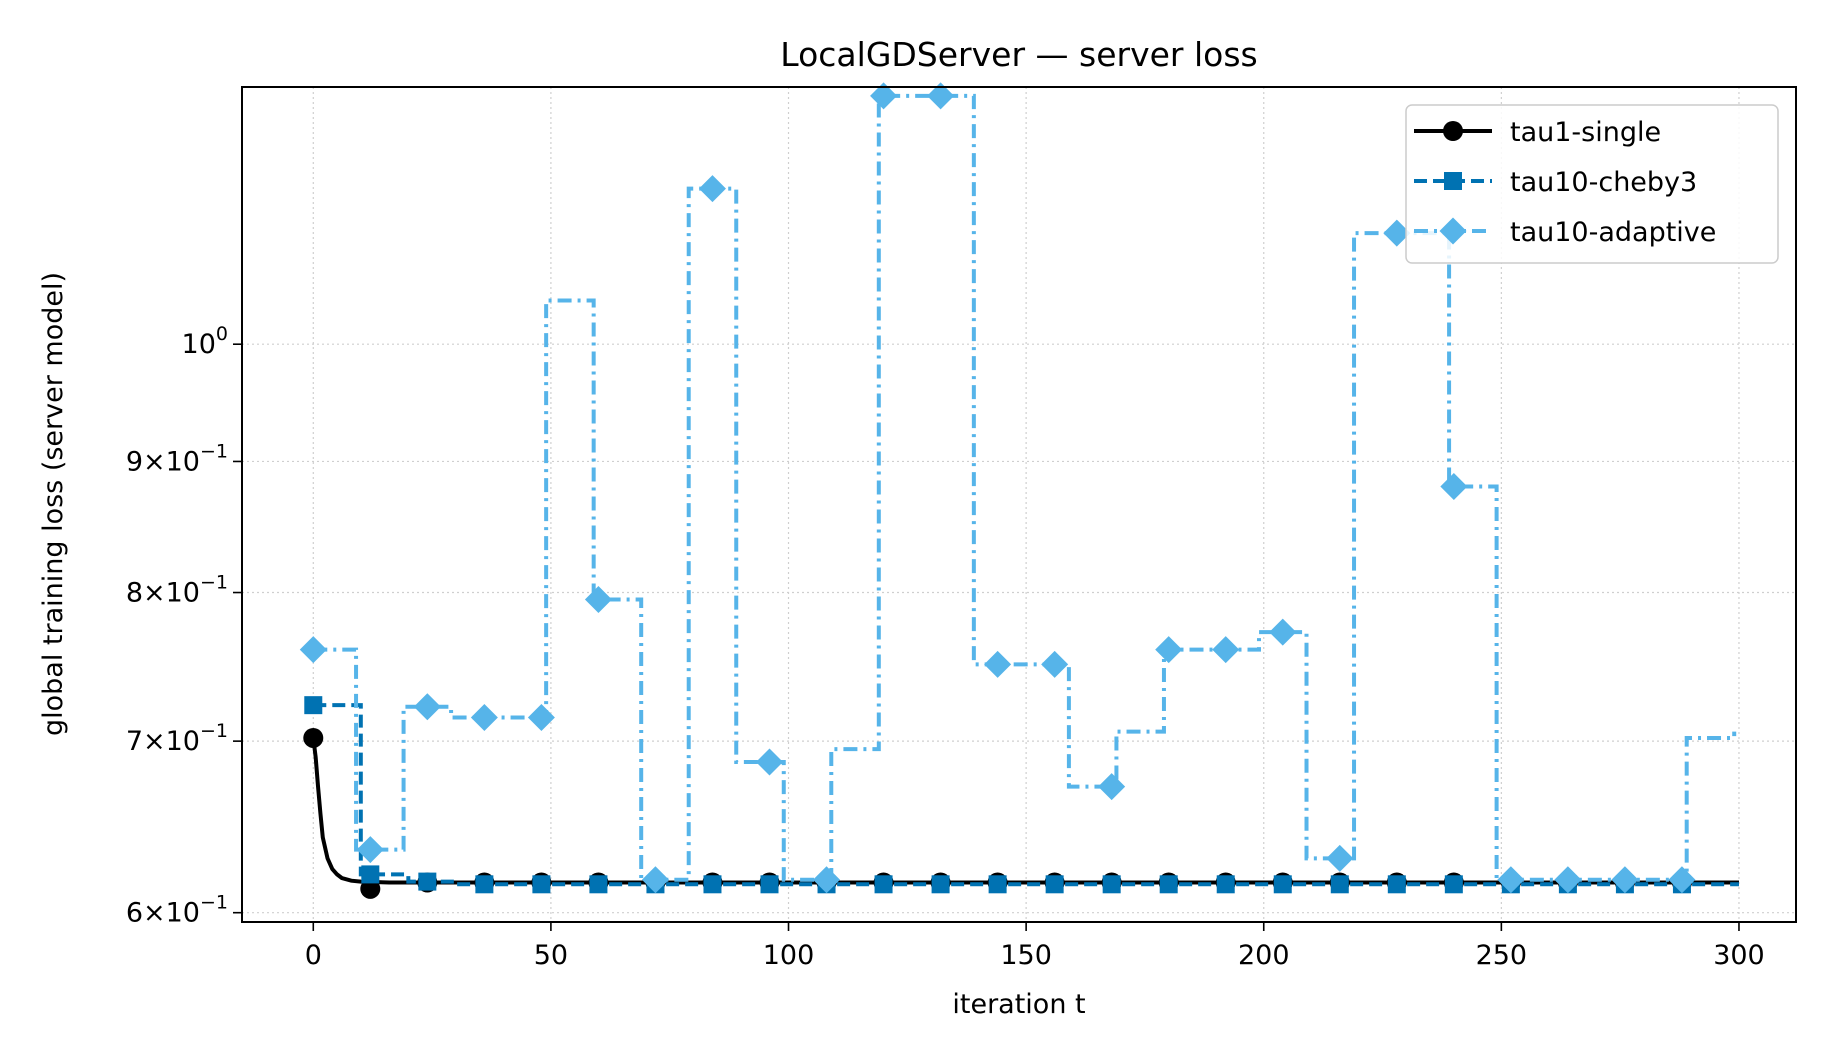 This screenshot has width=1824, height=1056. I want to click on legend-label: tau10-adaptive, so click(1613, 232).